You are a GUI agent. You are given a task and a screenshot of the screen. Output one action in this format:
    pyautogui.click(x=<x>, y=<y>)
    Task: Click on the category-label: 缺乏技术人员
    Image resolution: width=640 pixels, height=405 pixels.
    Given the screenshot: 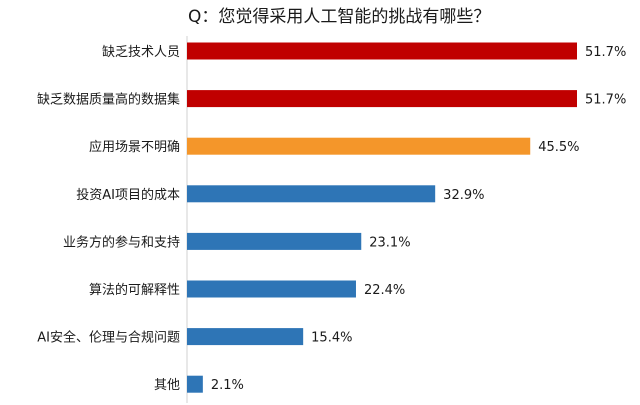 What is the action you would take?
    pyautogui.click(x=141, y=52)
    